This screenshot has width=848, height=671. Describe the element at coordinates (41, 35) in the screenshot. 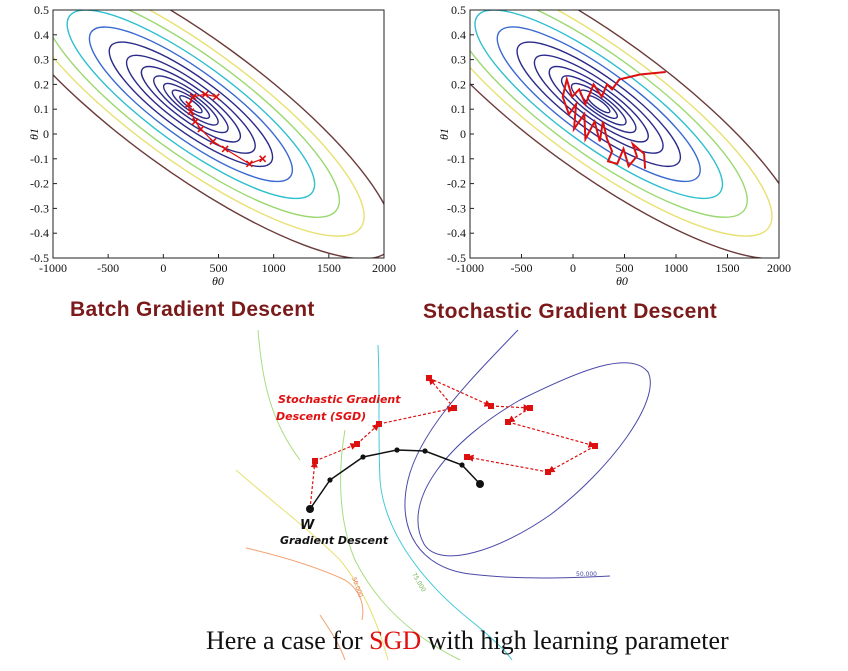

I see `batch-ytick-1: 0.4` at that location.